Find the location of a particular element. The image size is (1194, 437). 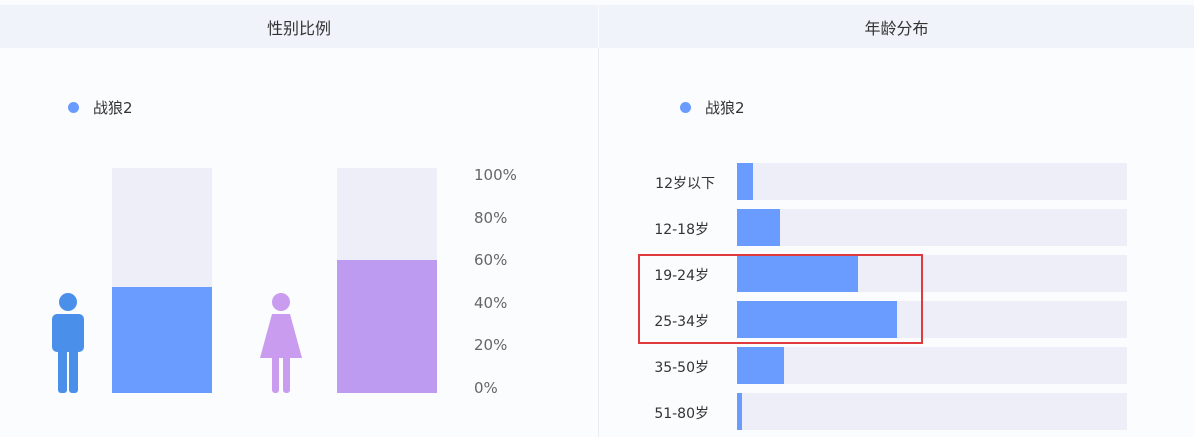

y-tick-label: 20% is located at coordinates (491, 345).